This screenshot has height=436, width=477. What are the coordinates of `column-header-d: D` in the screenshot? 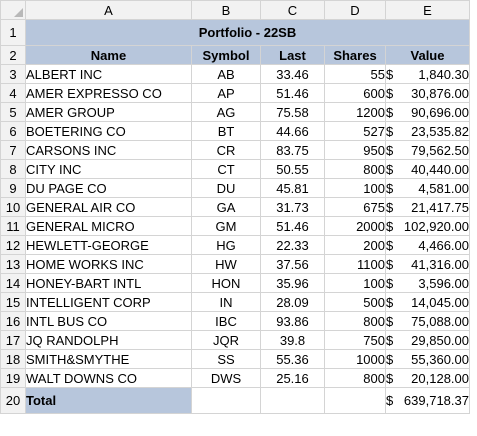 It's located at (355, 10).